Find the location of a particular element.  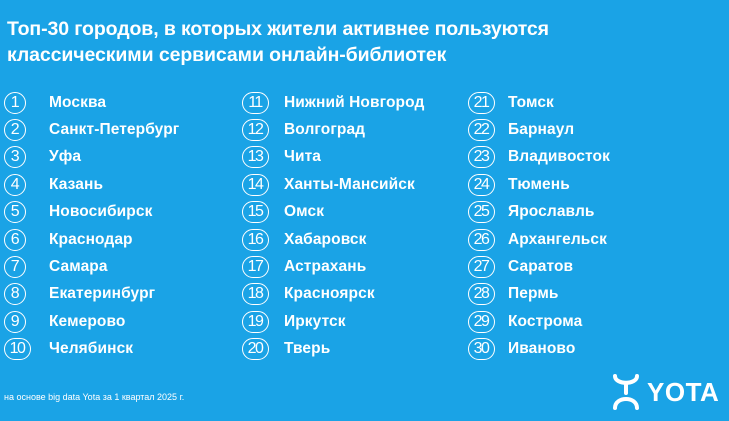

list-item: 24 Тюмень is located at coordinates (539, 184).